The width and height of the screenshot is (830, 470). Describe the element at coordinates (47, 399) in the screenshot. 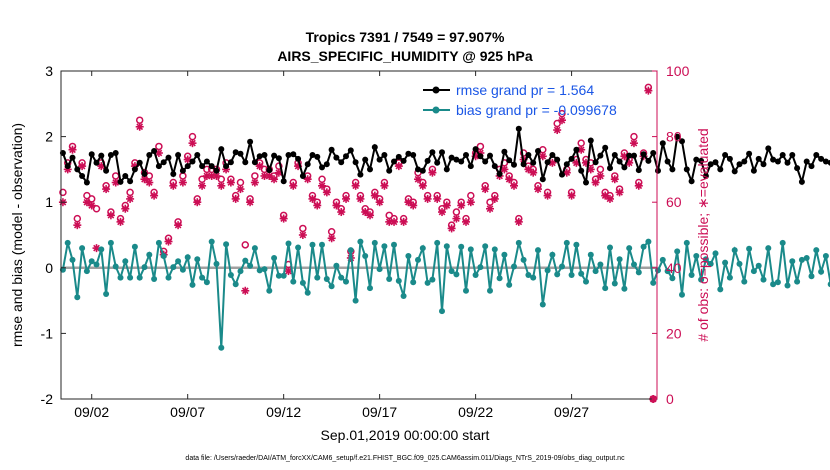

I see `y-left-tick-label: -2` at that location.